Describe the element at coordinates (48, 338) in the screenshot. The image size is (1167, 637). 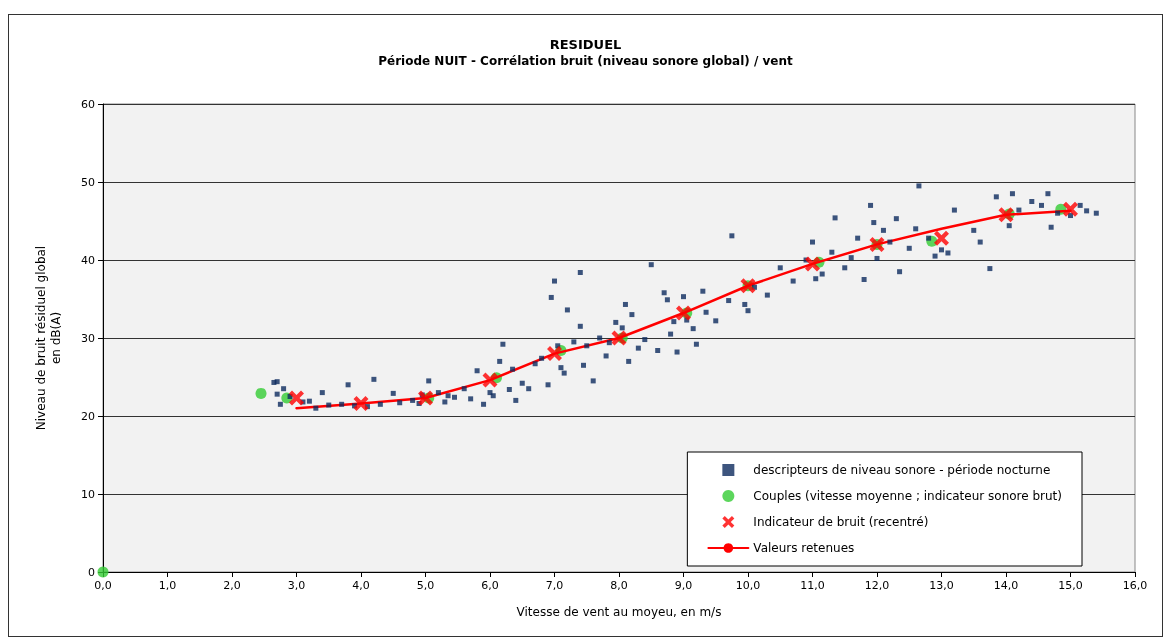
I see `y-axis-title: Niveau de bruit résiduel global en dB(A)` at that location.